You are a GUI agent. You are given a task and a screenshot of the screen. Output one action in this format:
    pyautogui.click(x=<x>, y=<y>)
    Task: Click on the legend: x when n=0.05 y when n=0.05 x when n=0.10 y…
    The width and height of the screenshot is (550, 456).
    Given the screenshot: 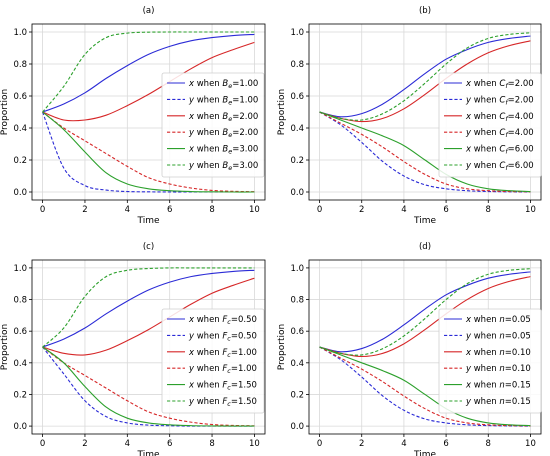 What is the action you would take?
    pyautogui.click(x=490, y=361)
    